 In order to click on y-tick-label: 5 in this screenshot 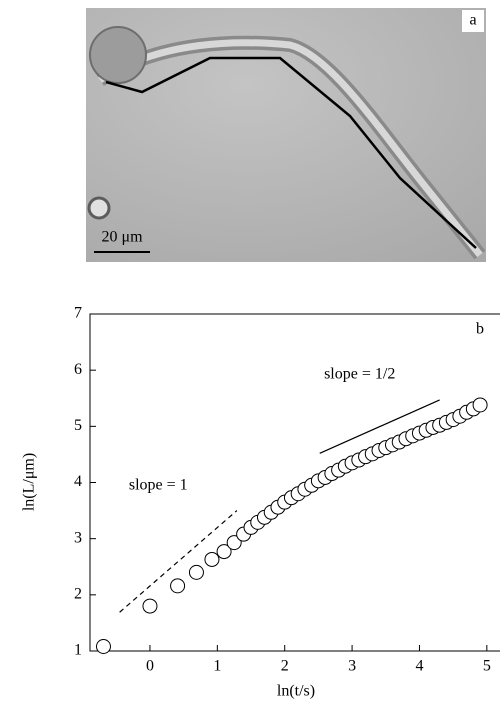, I will do `click(78, 425)`.